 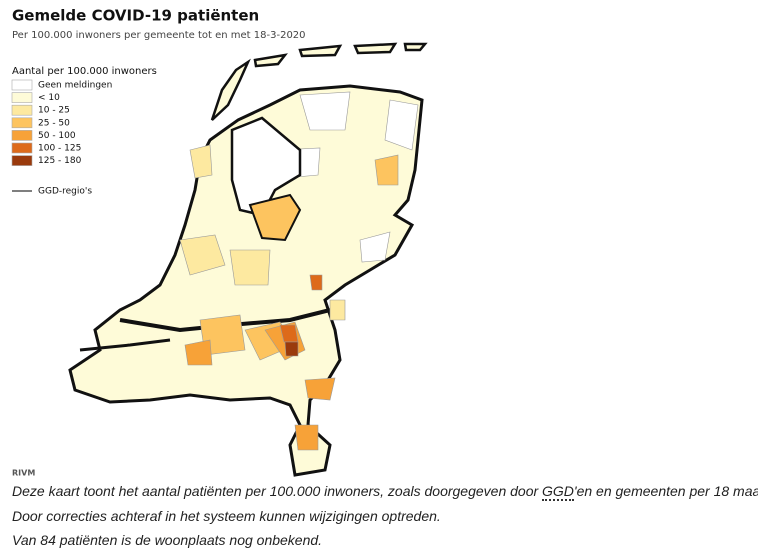 I want to click on title: Gemelde COVID-19 patiënten, so click(x=135, y=16).